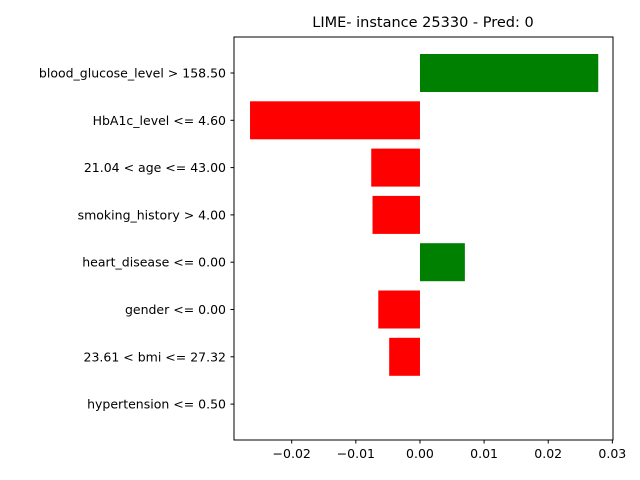 This screenshot has height=480, width=640. I want to click on y-tick-label: 23.61 < bmi <= 27.32, so click(155, 356).